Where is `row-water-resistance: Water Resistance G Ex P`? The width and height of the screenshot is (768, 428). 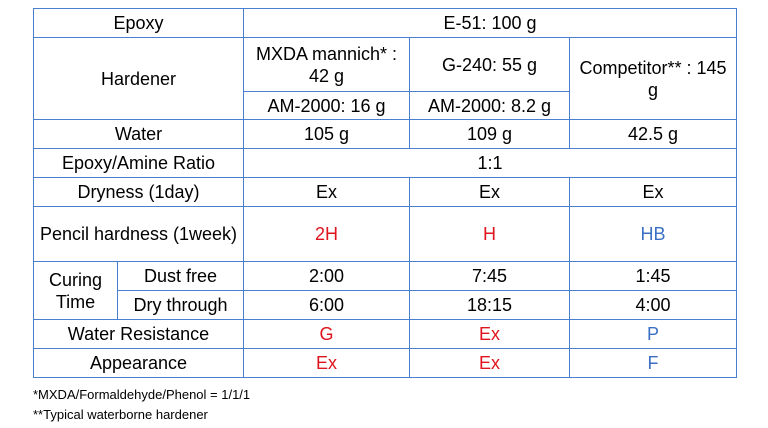 row-water-resistance: Water Resistance G Ex P is located at coordinates (385, 334).